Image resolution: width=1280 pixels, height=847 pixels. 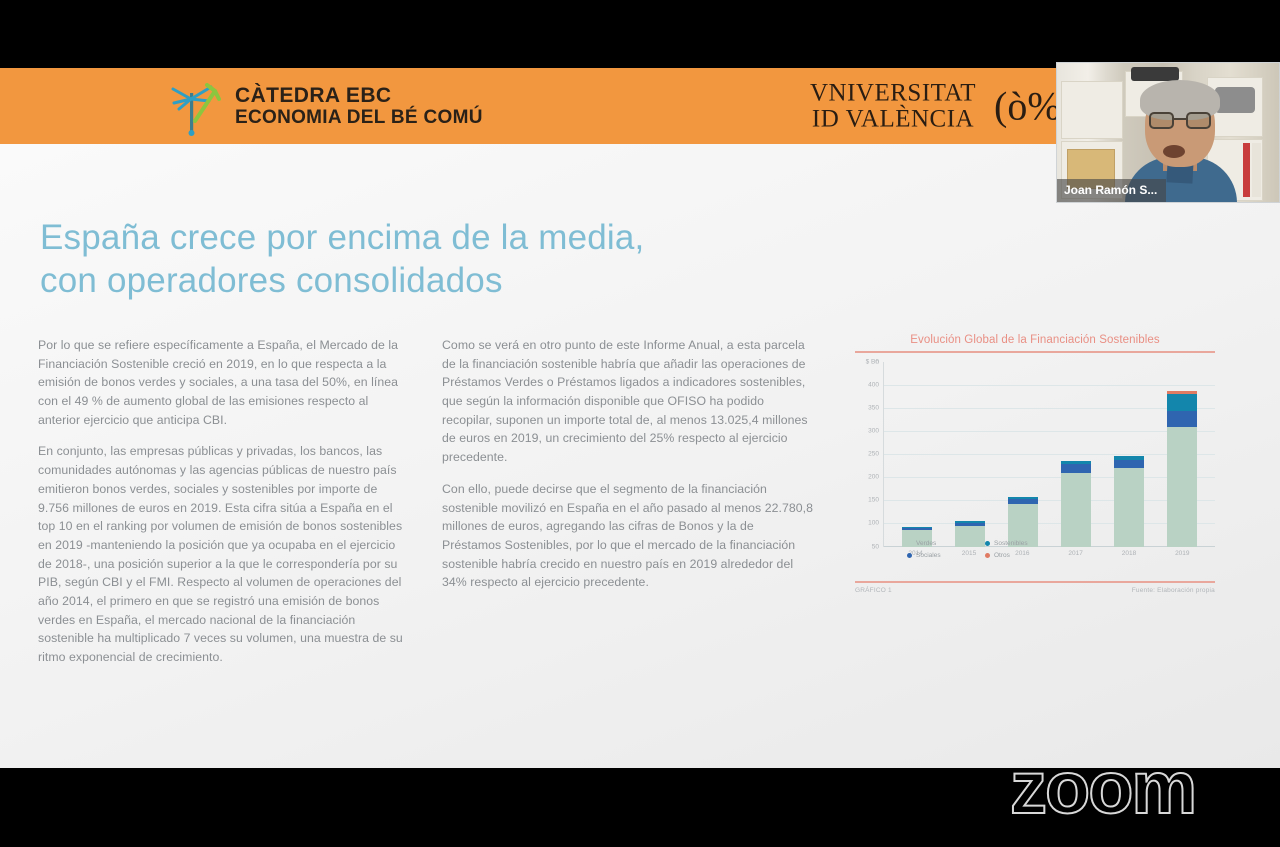 I want to click on chart-source-caption: Fuente: Elaboración propia, so click(x=1173, y=590).